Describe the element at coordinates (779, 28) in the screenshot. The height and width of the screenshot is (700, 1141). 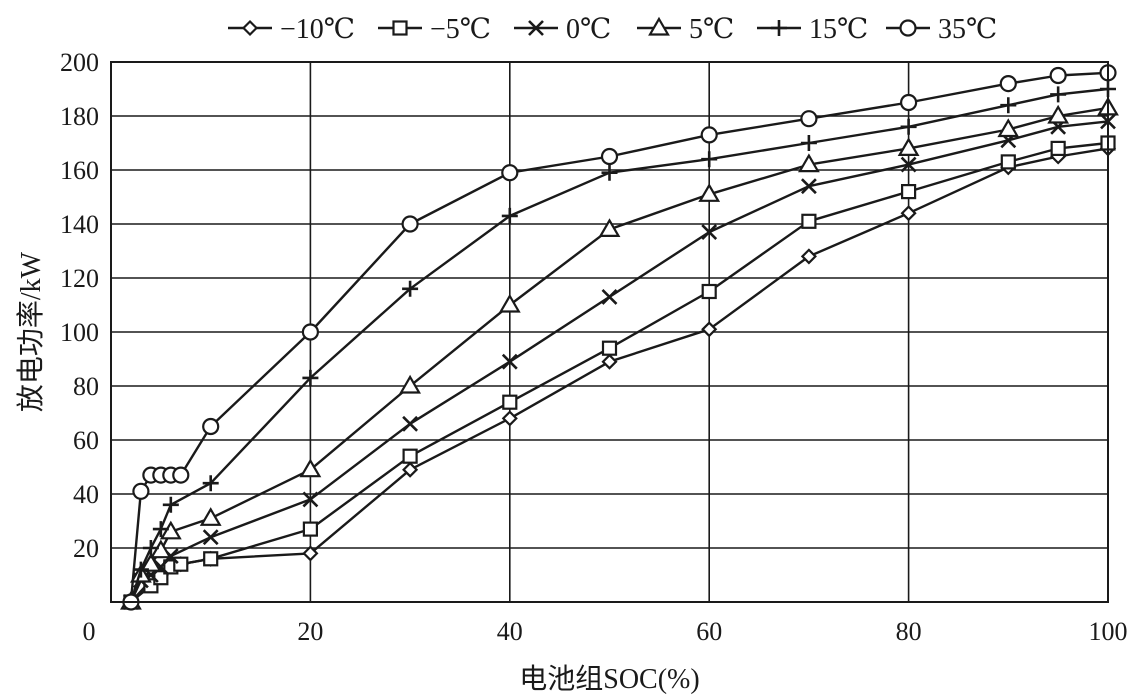
I see `legend-marker-plus` at that location.